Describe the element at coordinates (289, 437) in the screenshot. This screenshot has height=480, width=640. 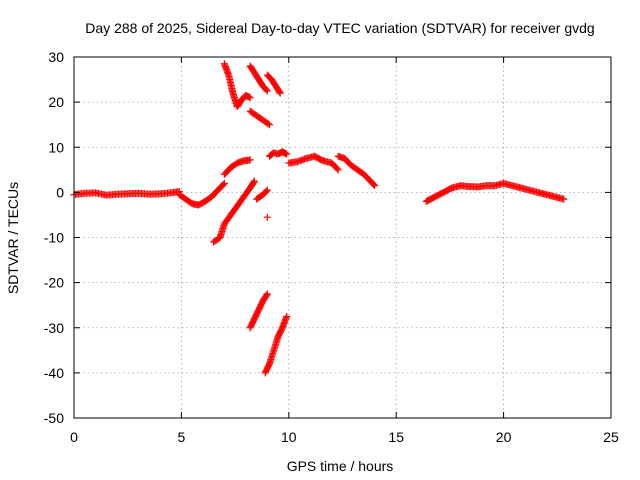
I see `x-tick-label: 10` at that location.